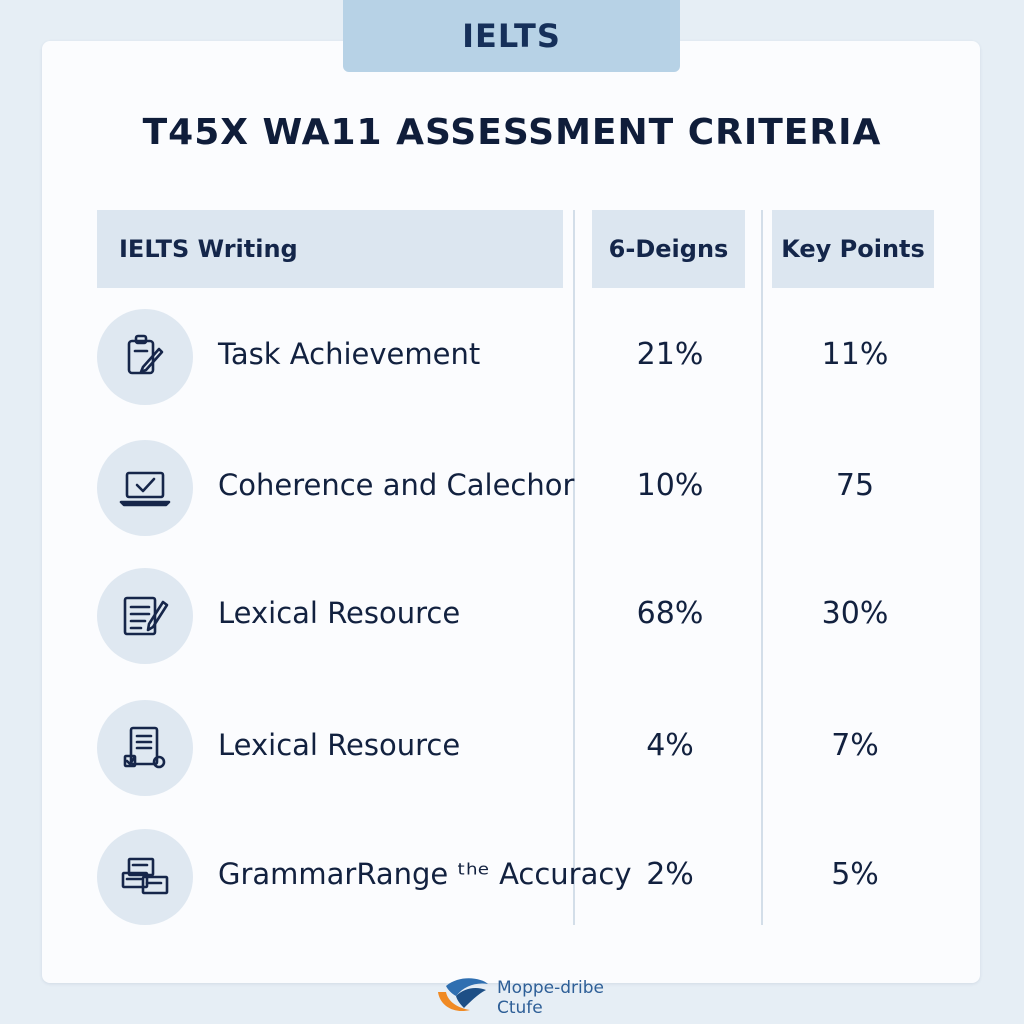  I want to click on table-row: Lexical Resource 68% 30%, so click(512, 618).